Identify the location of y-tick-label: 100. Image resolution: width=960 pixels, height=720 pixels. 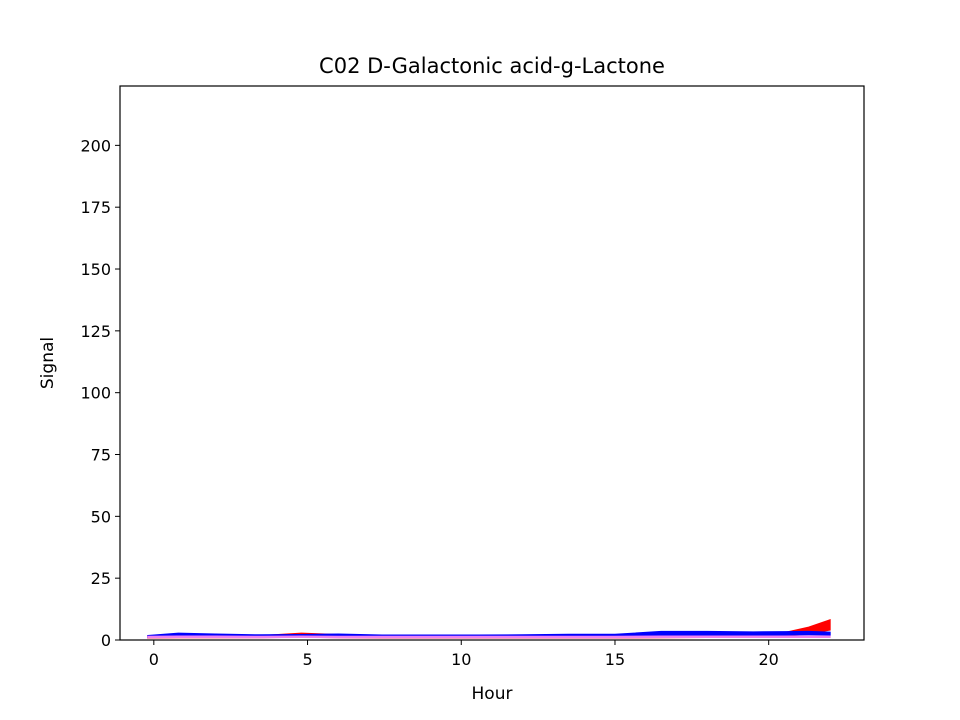
(95, 393).